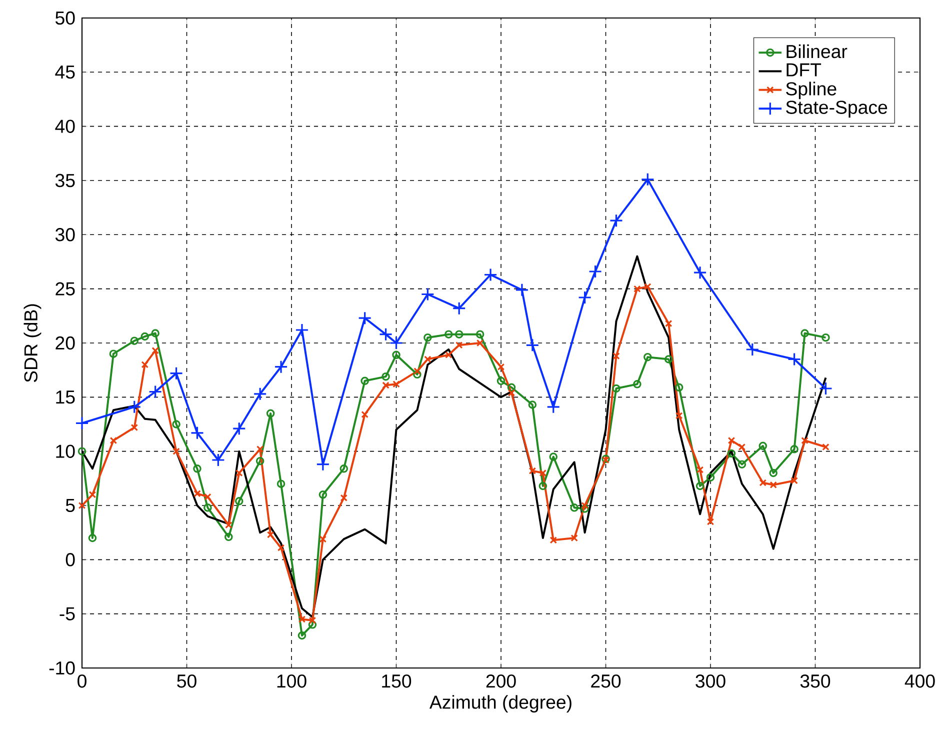 This screenshot has width=948, height=729. I want to click on legend-label: DFT, so click(804, 69).